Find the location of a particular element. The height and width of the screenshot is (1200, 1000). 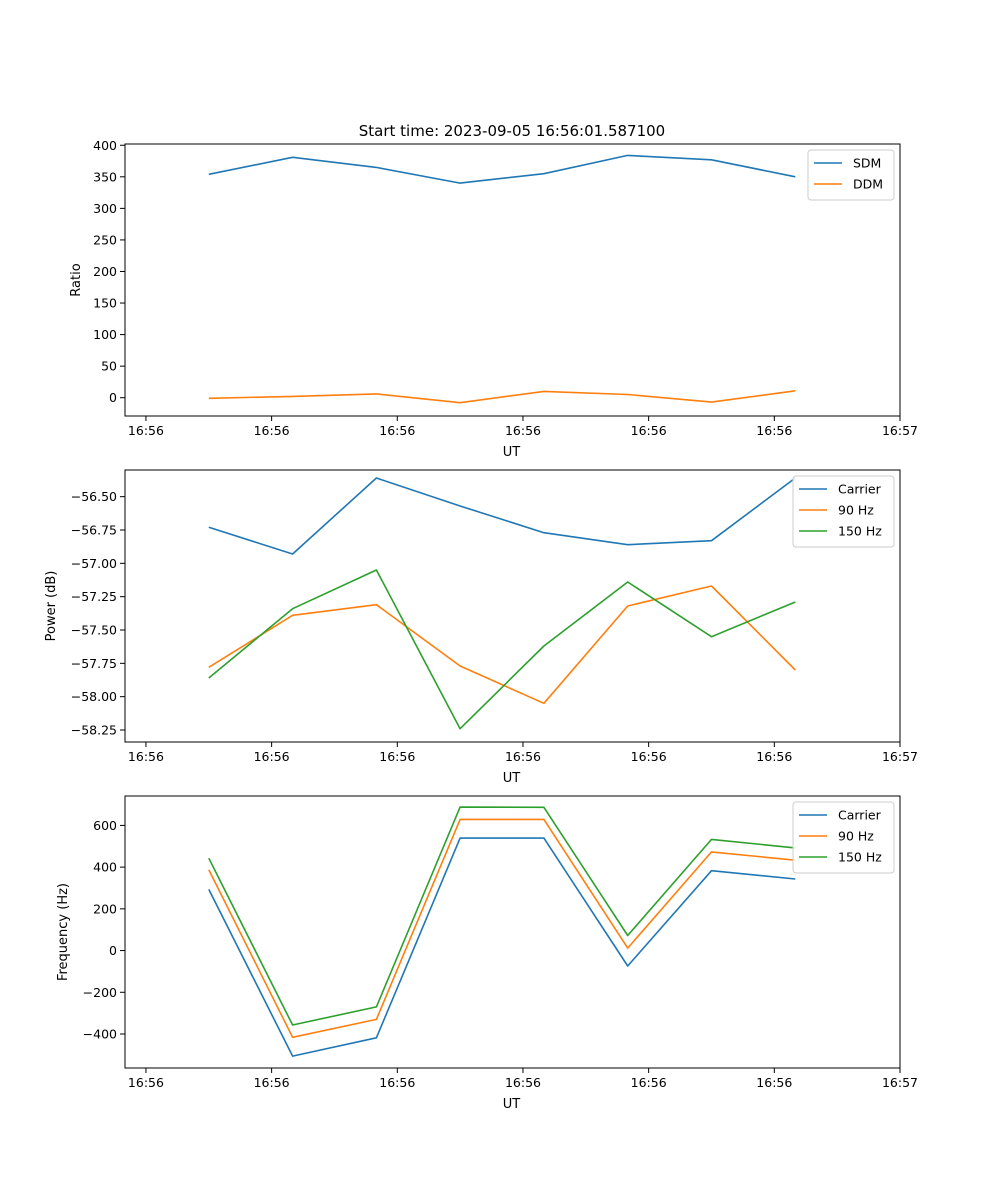

y-tick-label: −400 is located at coordinates (100, 1034).